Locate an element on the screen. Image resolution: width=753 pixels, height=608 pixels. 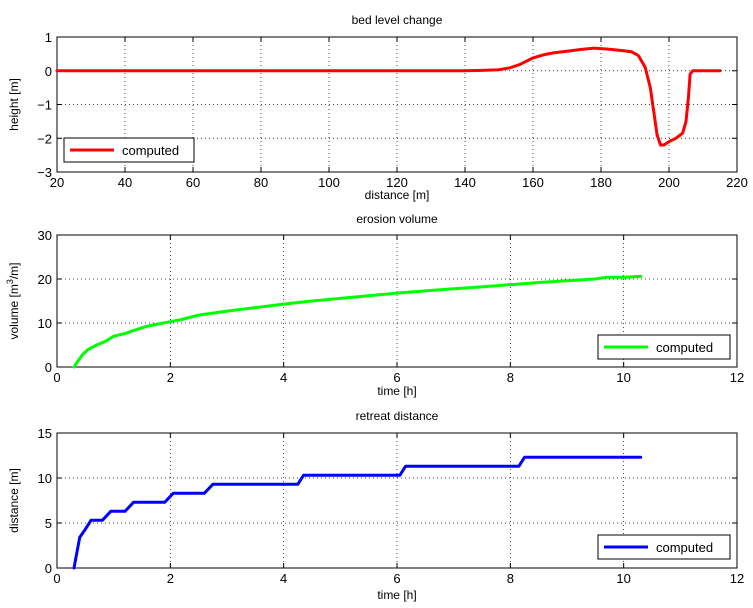
y-tick-label: 20 is located at coordinates (45, 279).